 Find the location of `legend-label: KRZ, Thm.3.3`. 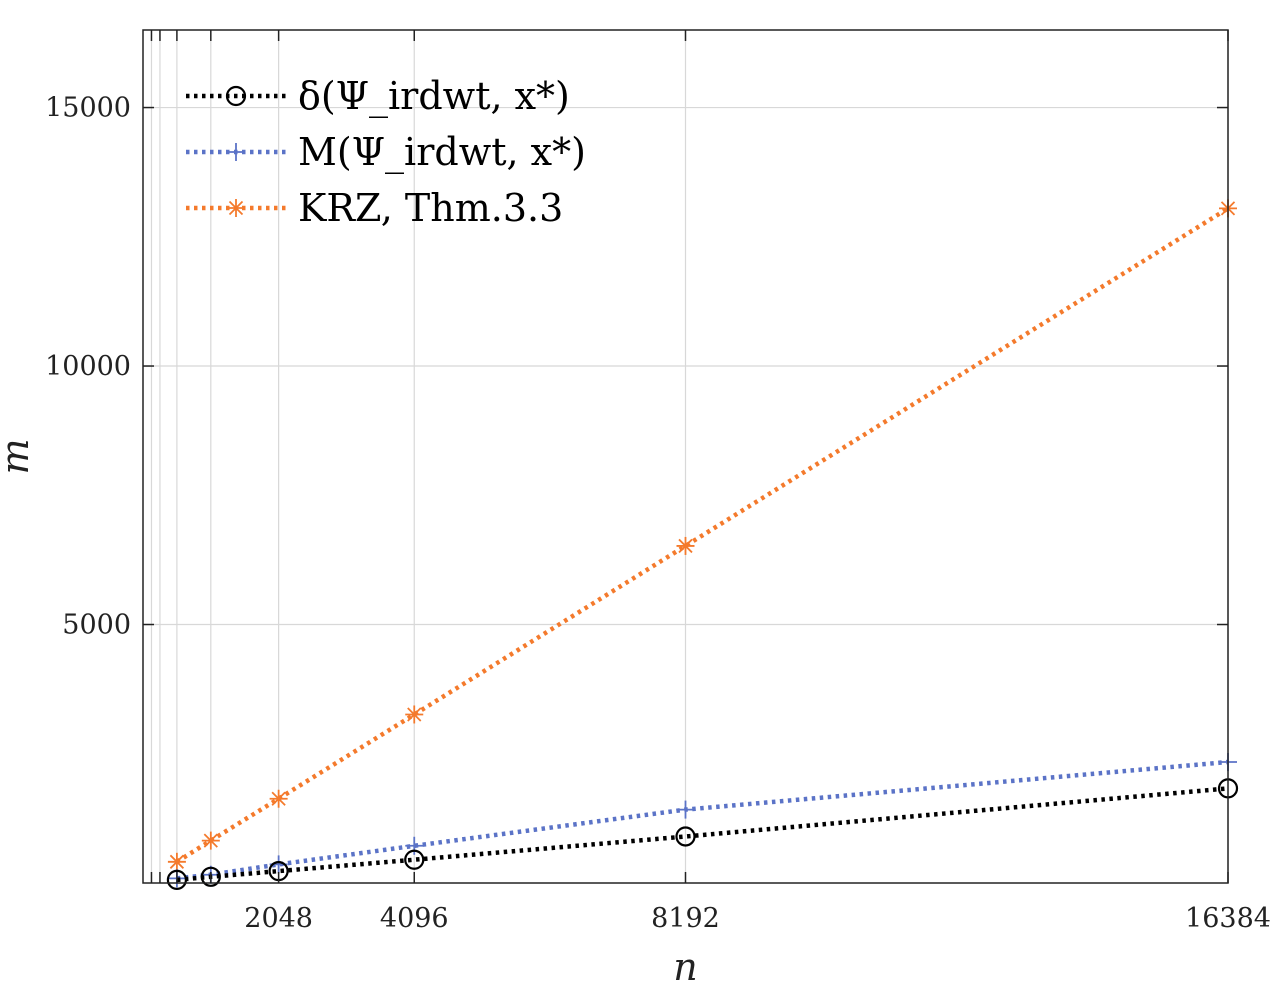

legend-label: KRZ, Thm.3.3 is located at coordinates (430, 208).